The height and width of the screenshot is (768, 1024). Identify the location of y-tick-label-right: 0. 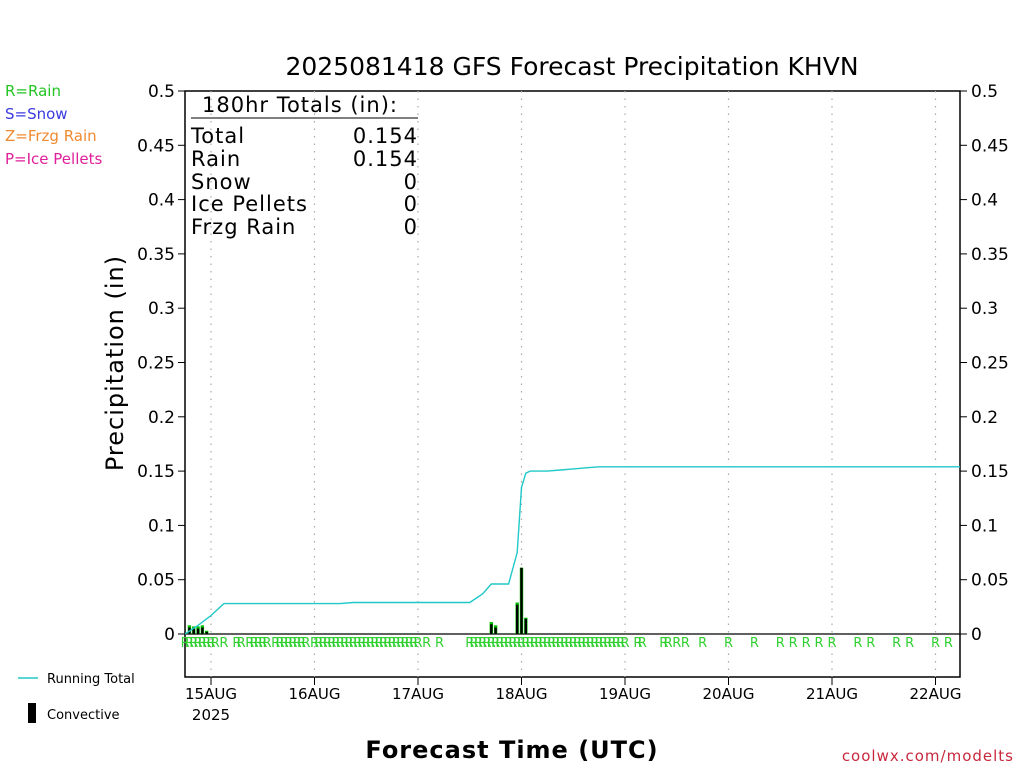
(976, 635).